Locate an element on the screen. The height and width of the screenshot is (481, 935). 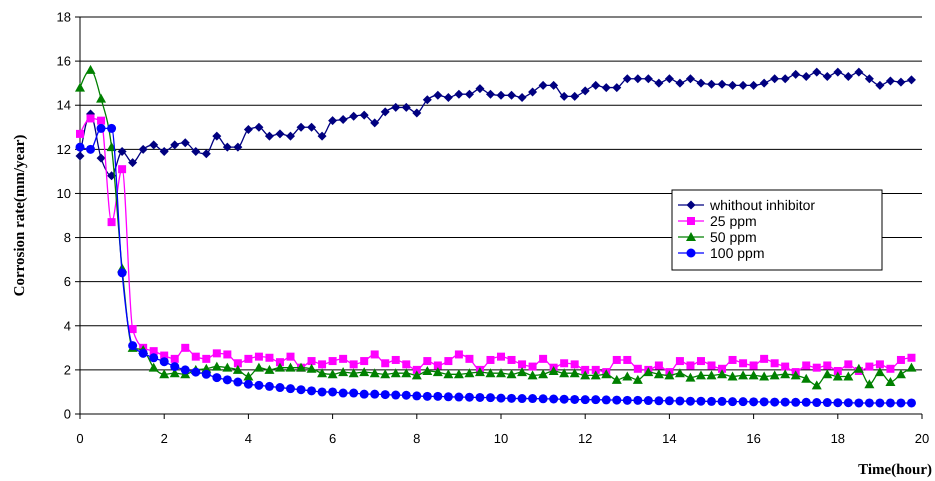
legend-label: whithout inhibitor is located at coordinates (762, 205).